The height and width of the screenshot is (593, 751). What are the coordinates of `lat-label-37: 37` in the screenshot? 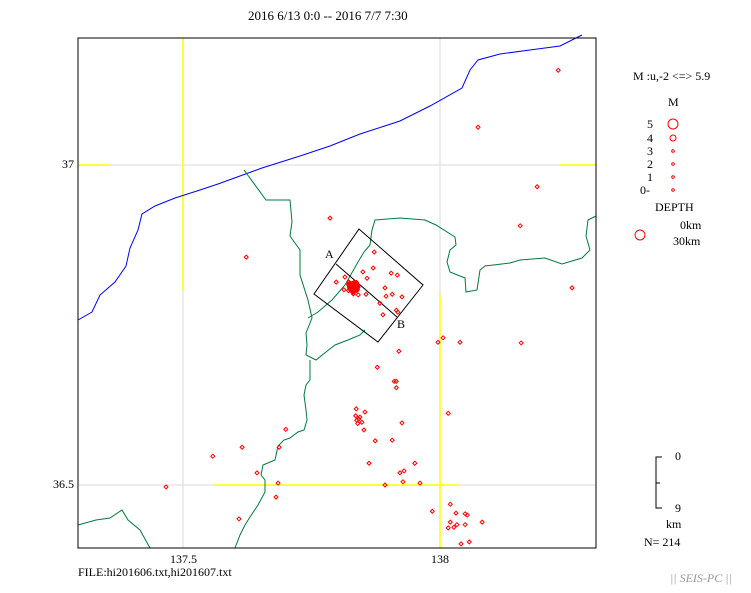 It's located at (68, 164).